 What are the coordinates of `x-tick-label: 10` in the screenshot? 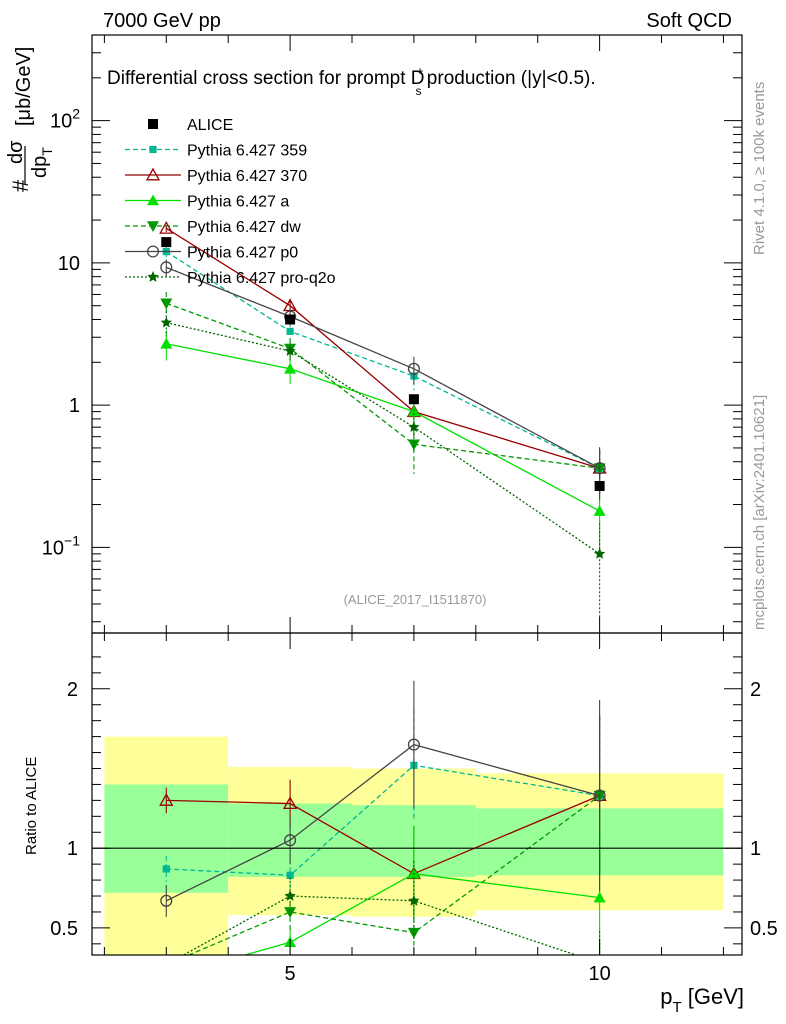 It's located at (599, 974).